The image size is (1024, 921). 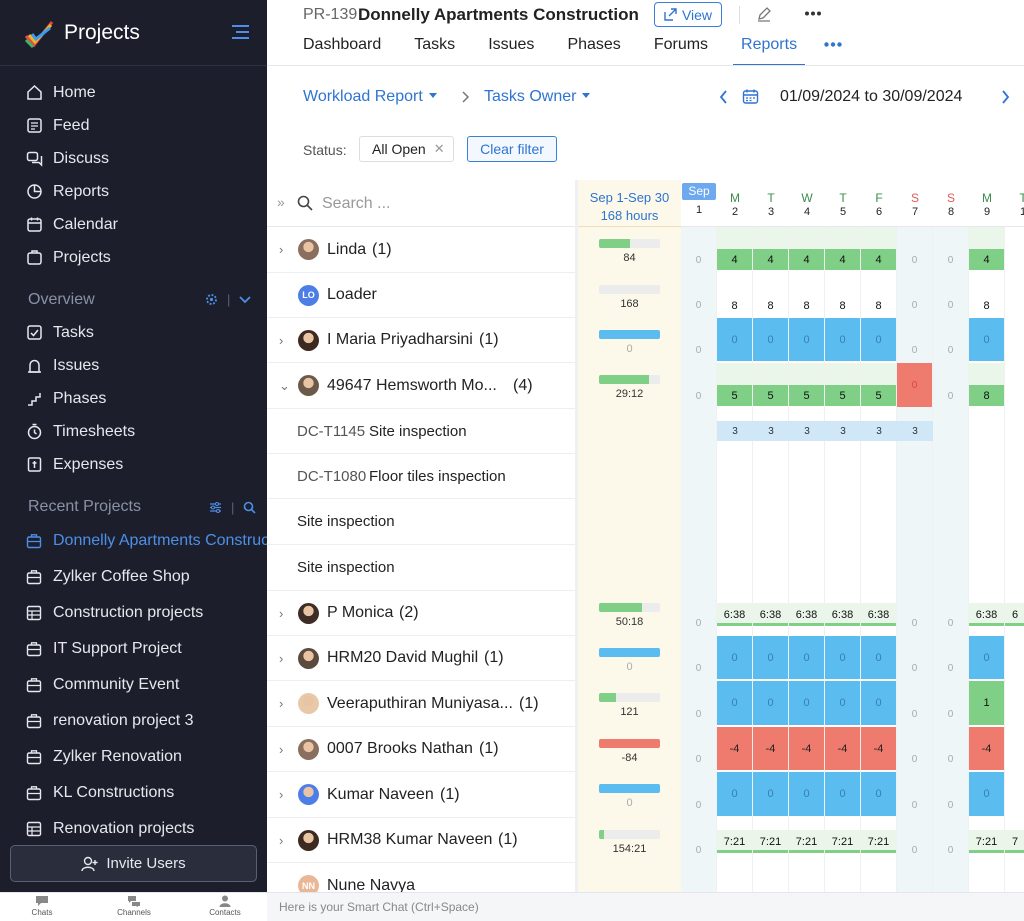 I want to click on prev-period-icon, so click(x=723, y=97).